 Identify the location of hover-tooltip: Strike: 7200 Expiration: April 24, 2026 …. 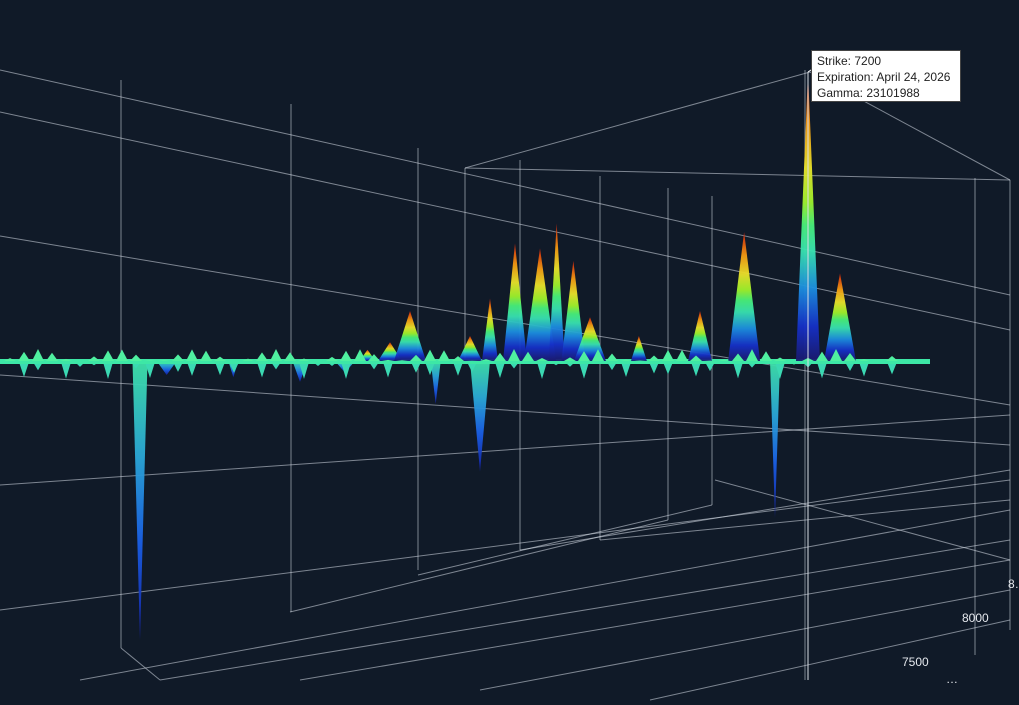
(886, 76).